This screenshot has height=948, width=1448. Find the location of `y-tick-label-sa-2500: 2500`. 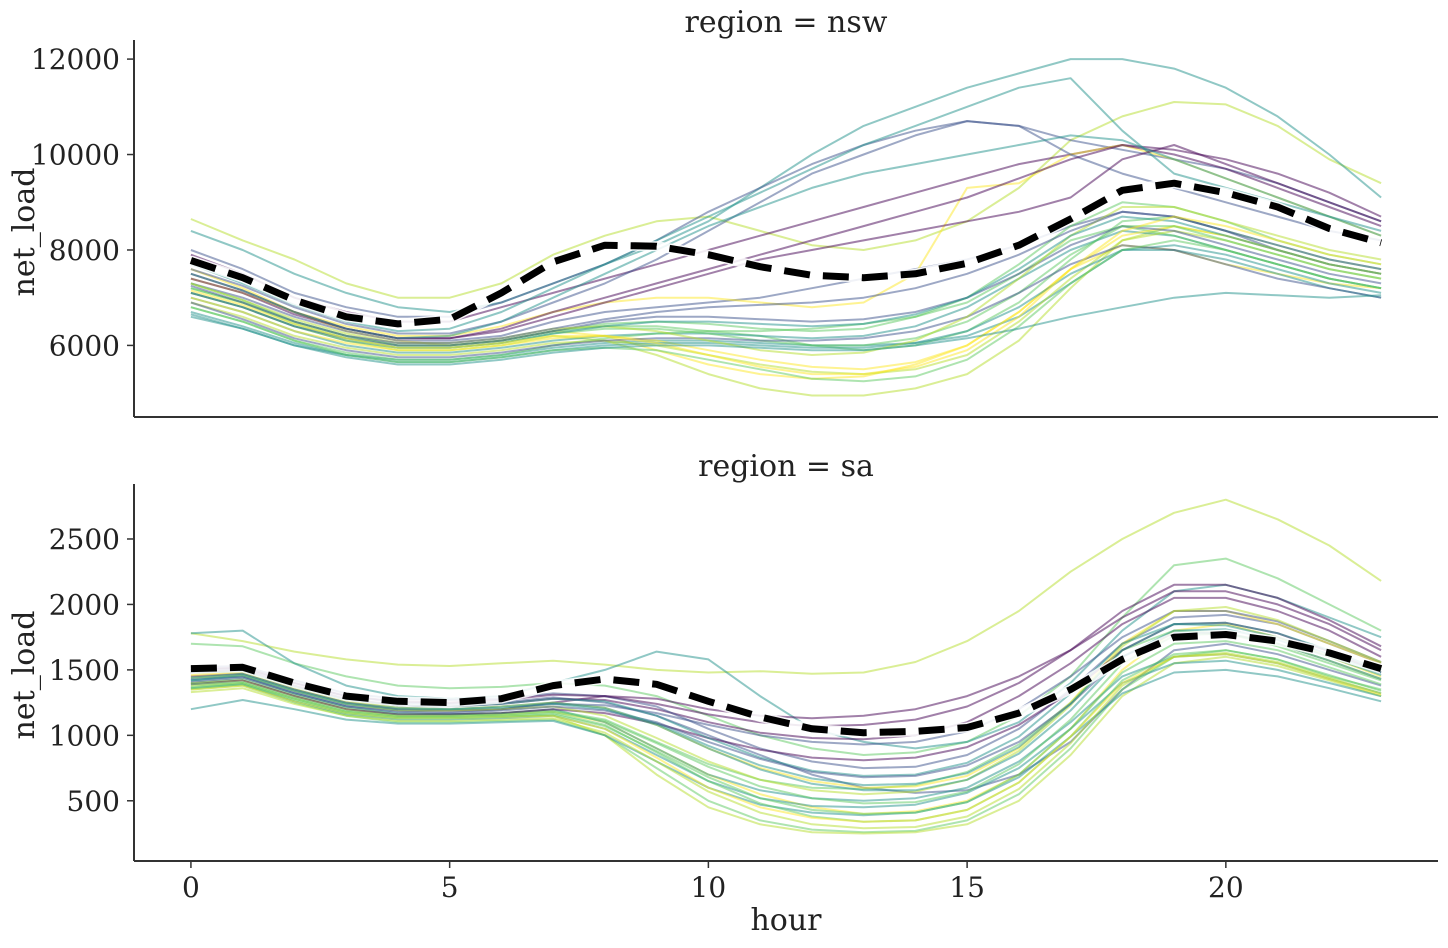

y-tick-label-sa-2500: 2500 is located at coordinates (84, 539).